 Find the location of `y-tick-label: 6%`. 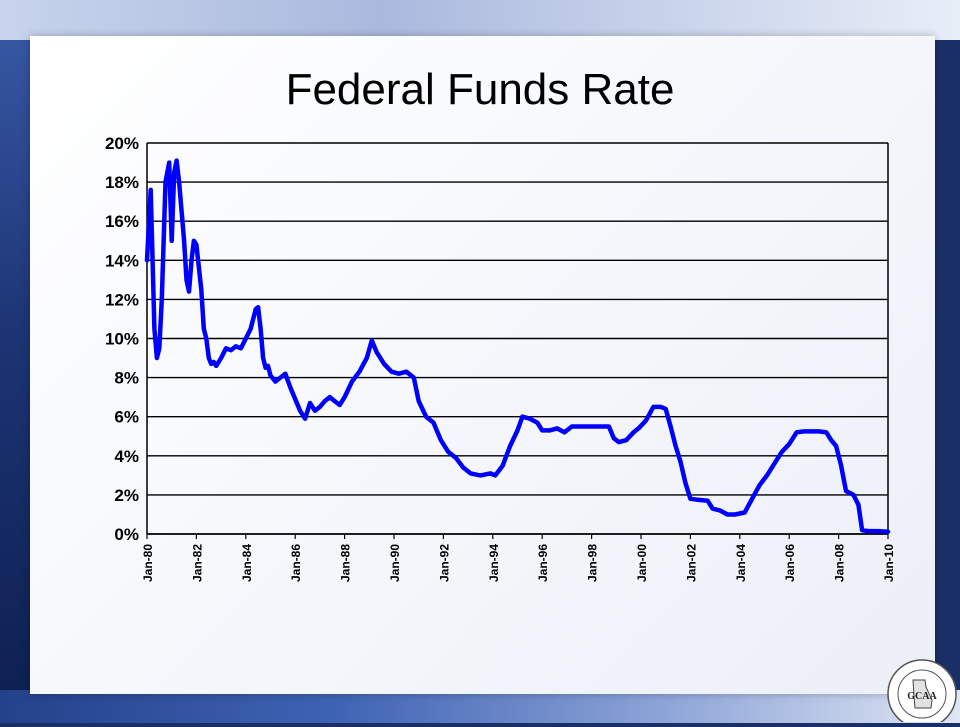

y-tick-label: 6% is located at coordinates (126, 417).